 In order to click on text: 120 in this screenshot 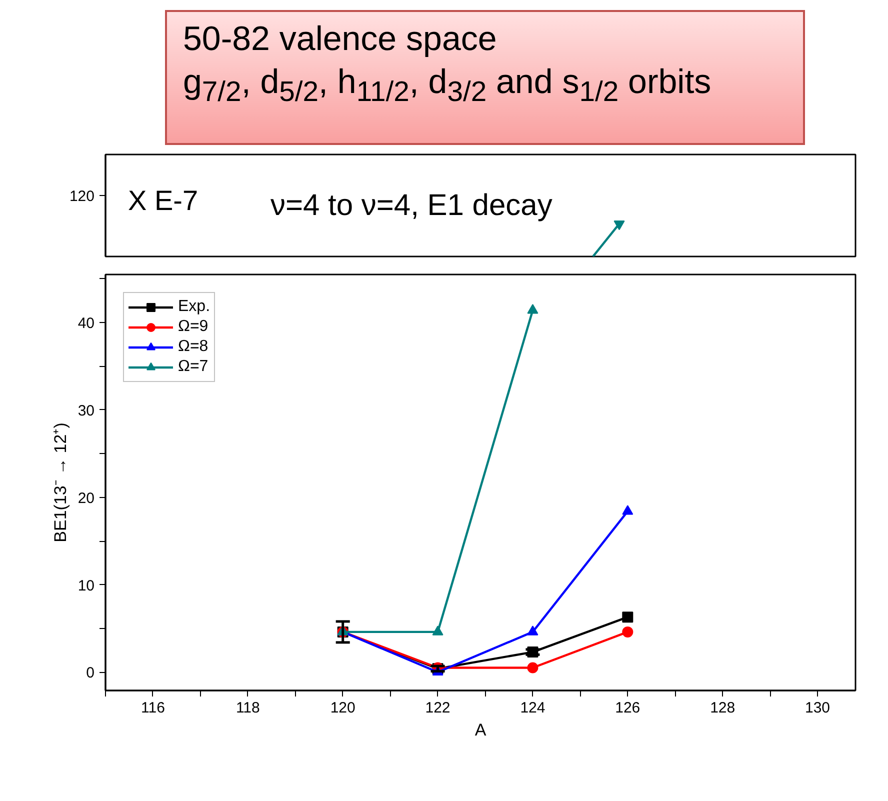, I will do `click(82, 196)`.